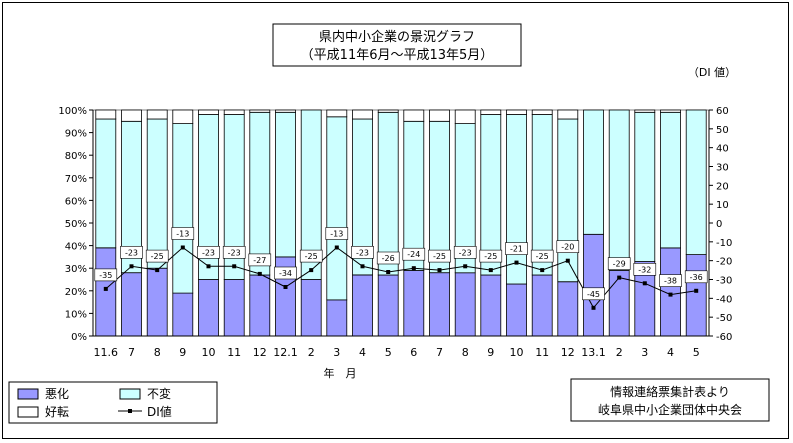 This screenshot has height=443, width=793. I want to click on chart-subtitle: （平成11年6月～平成13年5月）, so click(397, 55).